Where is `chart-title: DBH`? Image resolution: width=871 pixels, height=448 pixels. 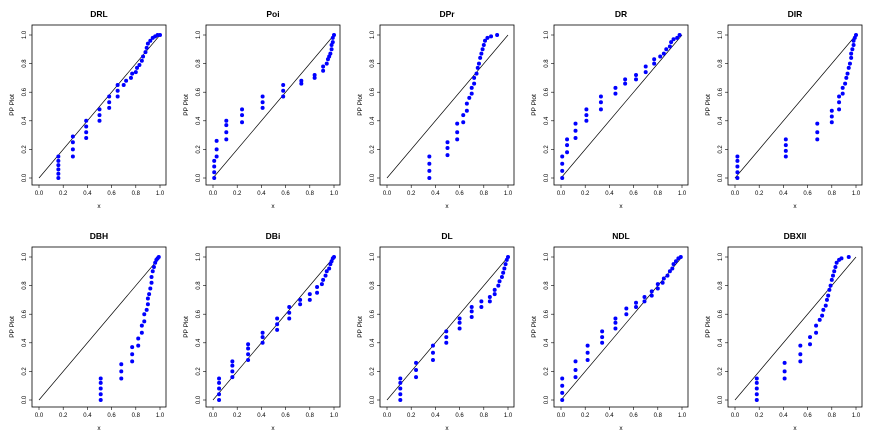 chart-title: DBH is located at coordinates (99, 236).